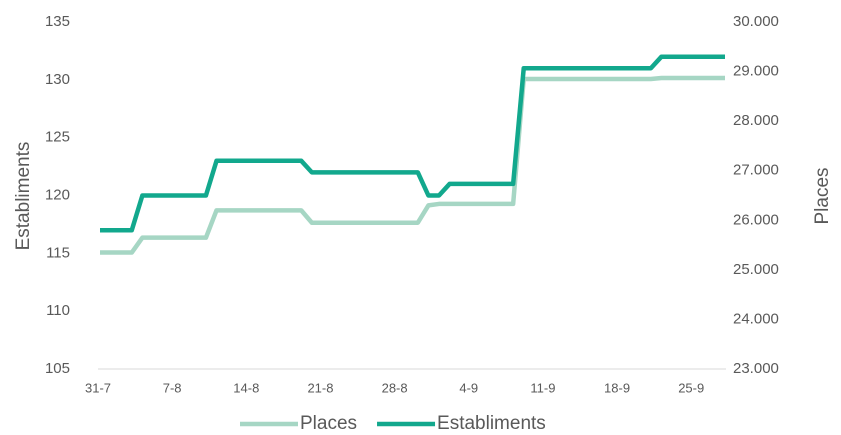  I want to click on x-tick-label: 11-9, so click(542, 387).